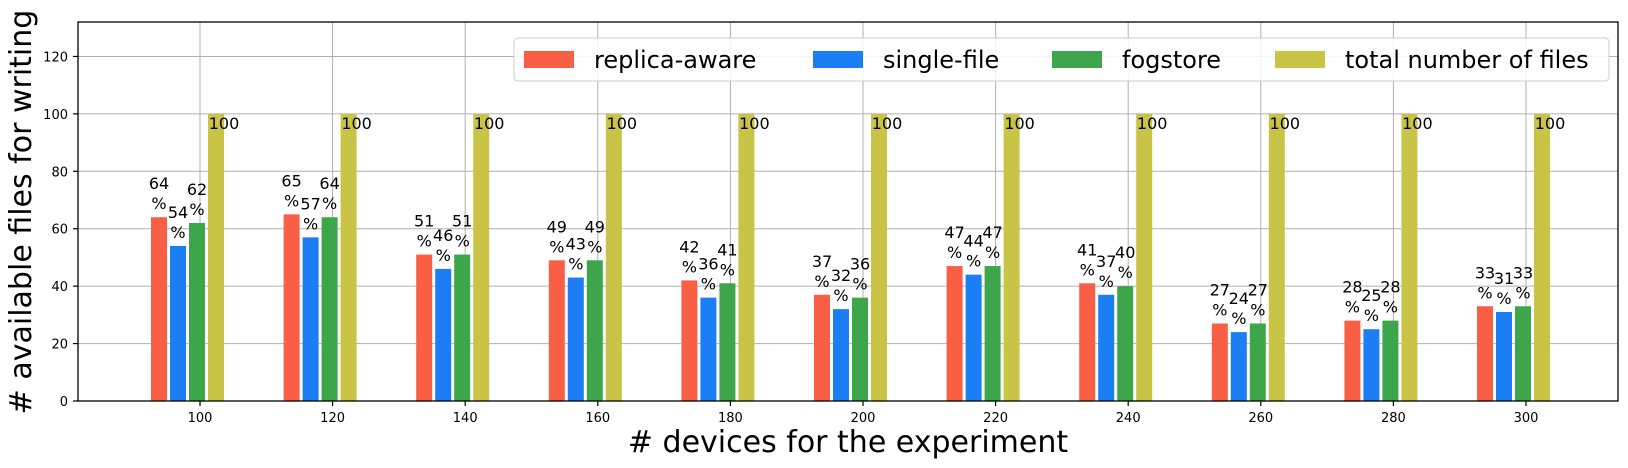 This screenshot has height=468, width=1628. What do you see at coordinates (424, 231) in the screenshot?
I see `bar-value-label: 51%` at bounding box center [424, 231].